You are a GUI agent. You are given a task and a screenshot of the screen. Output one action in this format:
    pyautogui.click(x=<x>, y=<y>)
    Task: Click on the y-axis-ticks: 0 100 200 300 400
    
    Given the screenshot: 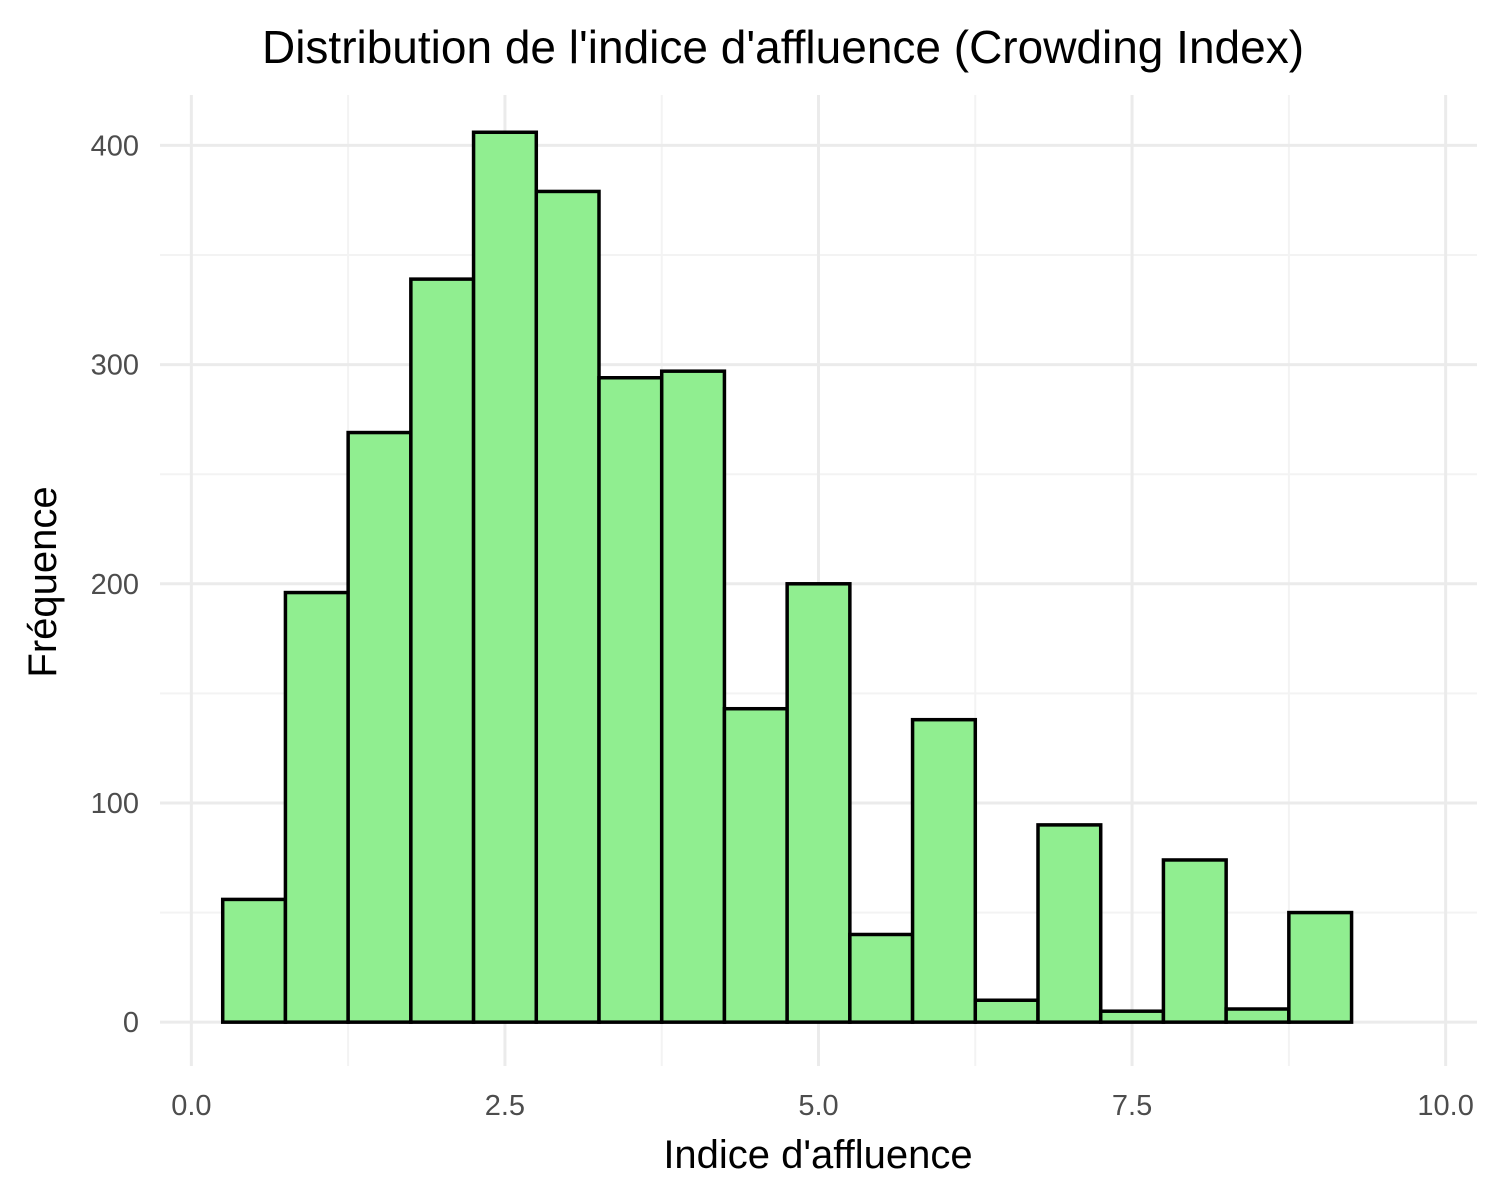 What is the action you would take?
    pyautogui.click(x=115, y=584)
    